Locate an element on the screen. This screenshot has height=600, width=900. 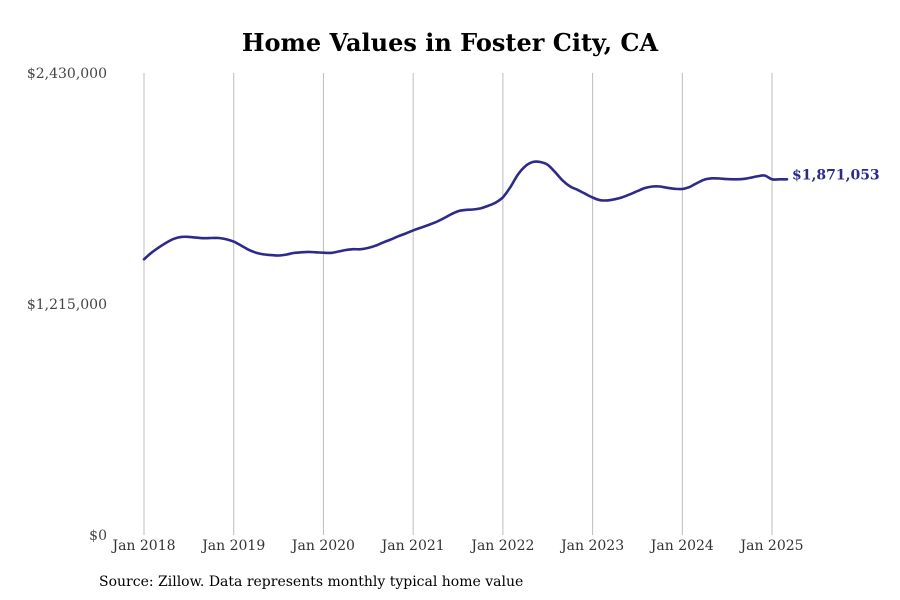
x-tick-label: Jan 2019 is located at coordinates (232, 546).